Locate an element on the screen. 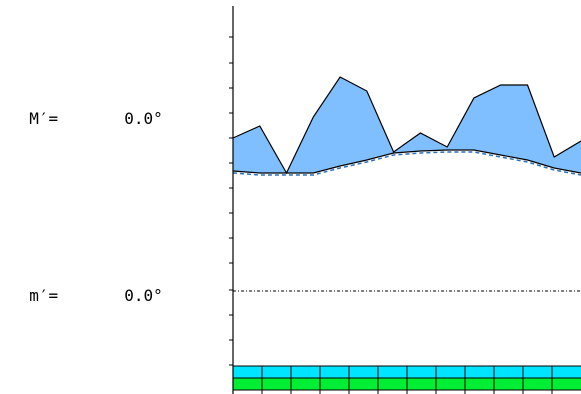 The height and width of the screenshot is (394, 581). max-angle-readout: M′= 0.0° is located at coordinates (86, 109).